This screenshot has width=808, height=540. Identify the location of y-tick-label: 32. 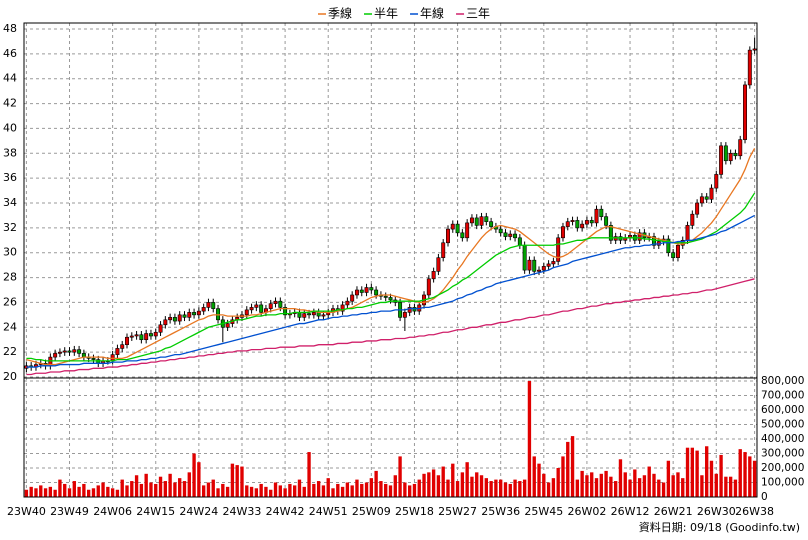
(10, 227).